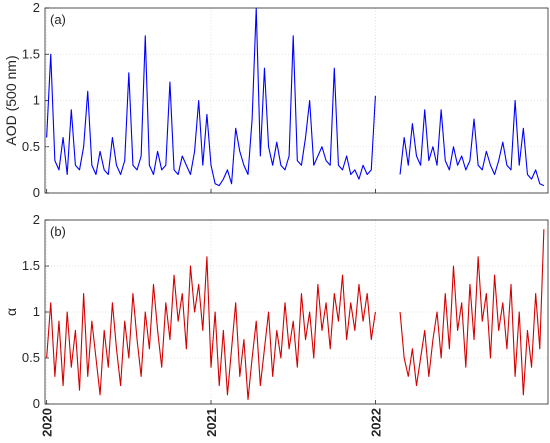 The height and width of the screenshot is (443, 550). Describe the element at coordinates (11, 100) in the screenshot. I see `y-axis-label: AOD (500 nm)` at that location.